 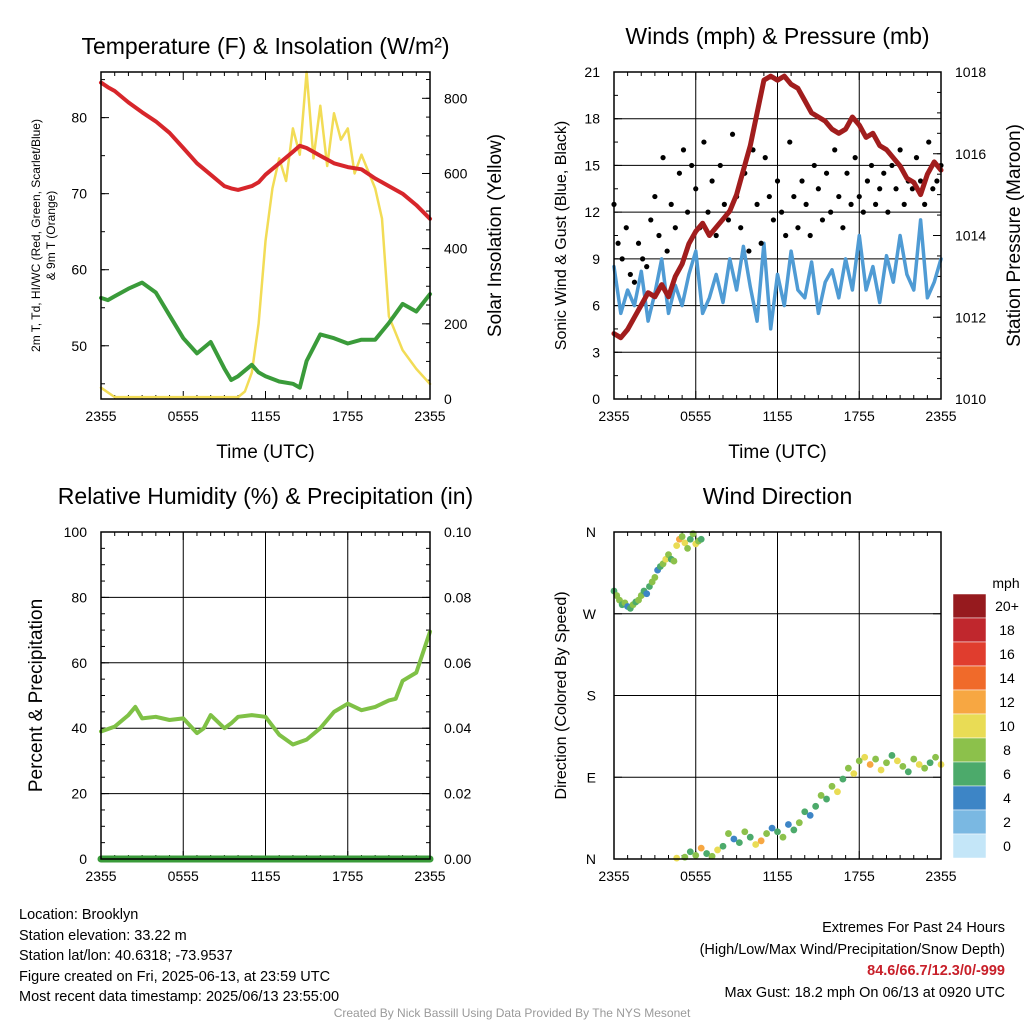 What do you see at coordinates (592, 119) in the screenshot?
I see `y-tick-label: 18` at bounding box center [592, 119].